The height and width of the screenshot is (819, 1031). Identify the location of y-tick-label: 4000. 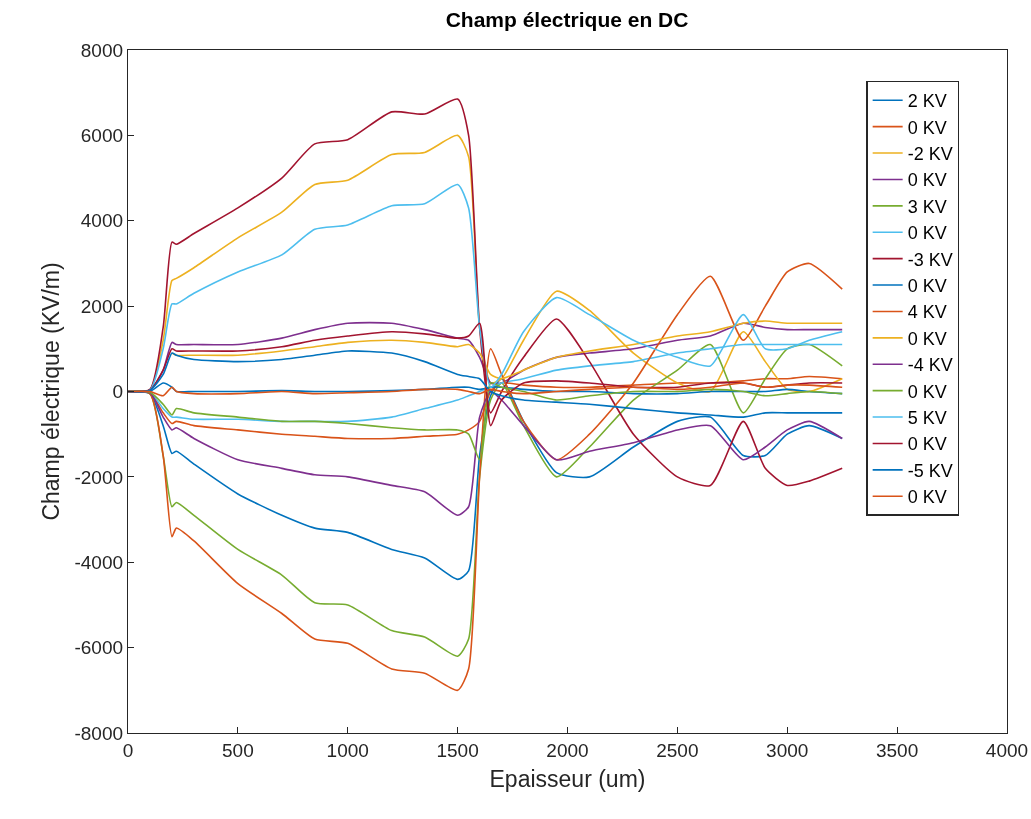
(102, 221).